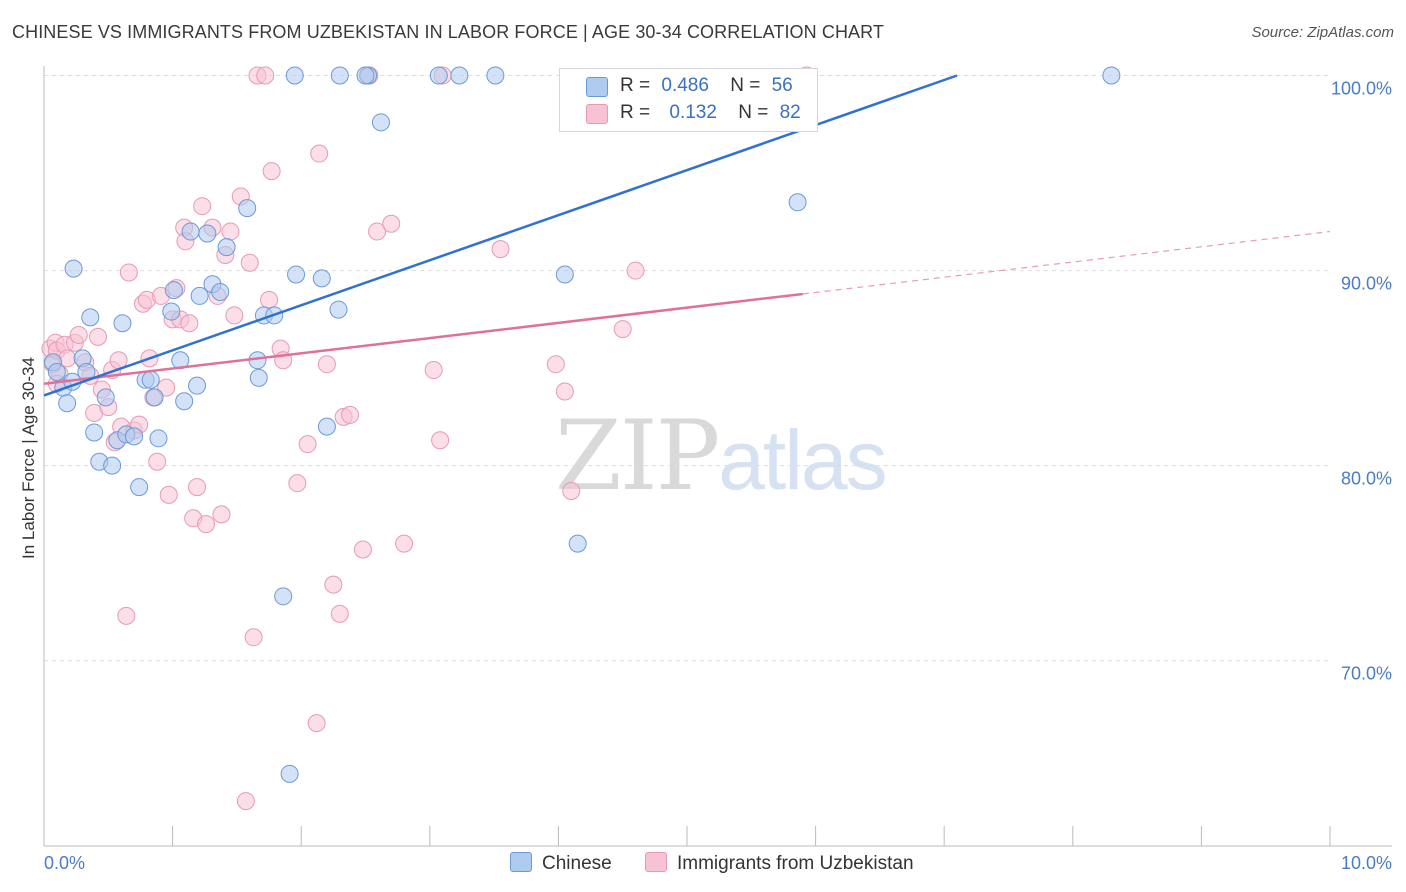 The height and width of the screenshot is (892, 1406). What do you see at coordinates (28, 458) in the screenshot?
I see `y-axis-label: In Labor Force | Age 30-34` at bounding box center [28, 458].